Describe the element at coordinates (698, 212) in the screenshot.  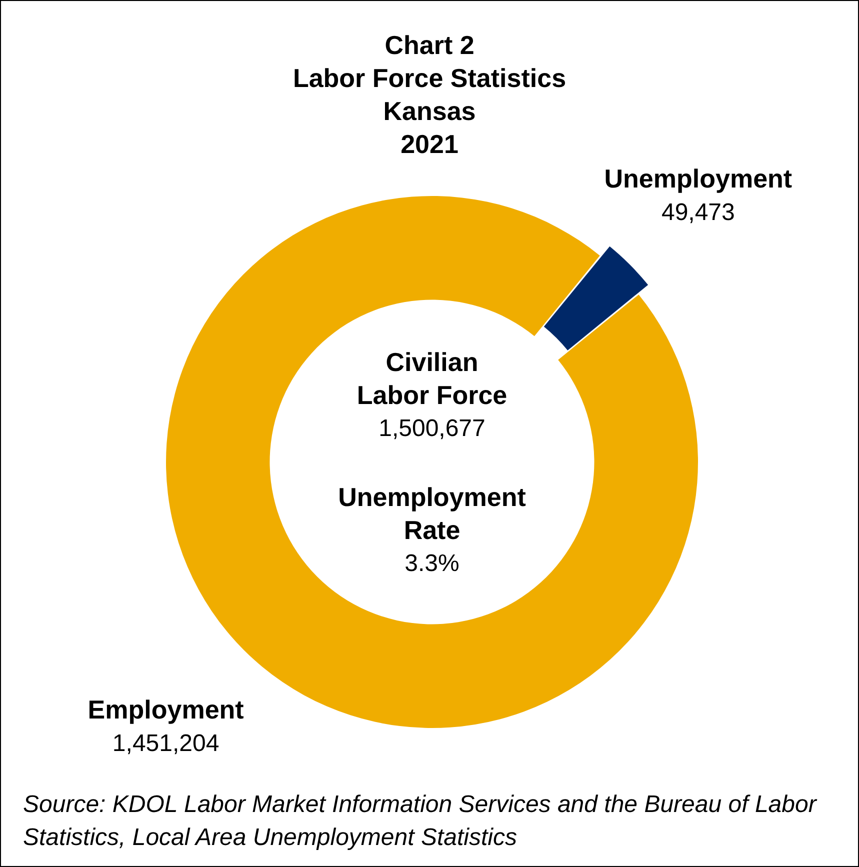
I see `data-label: 49,473` at that location.